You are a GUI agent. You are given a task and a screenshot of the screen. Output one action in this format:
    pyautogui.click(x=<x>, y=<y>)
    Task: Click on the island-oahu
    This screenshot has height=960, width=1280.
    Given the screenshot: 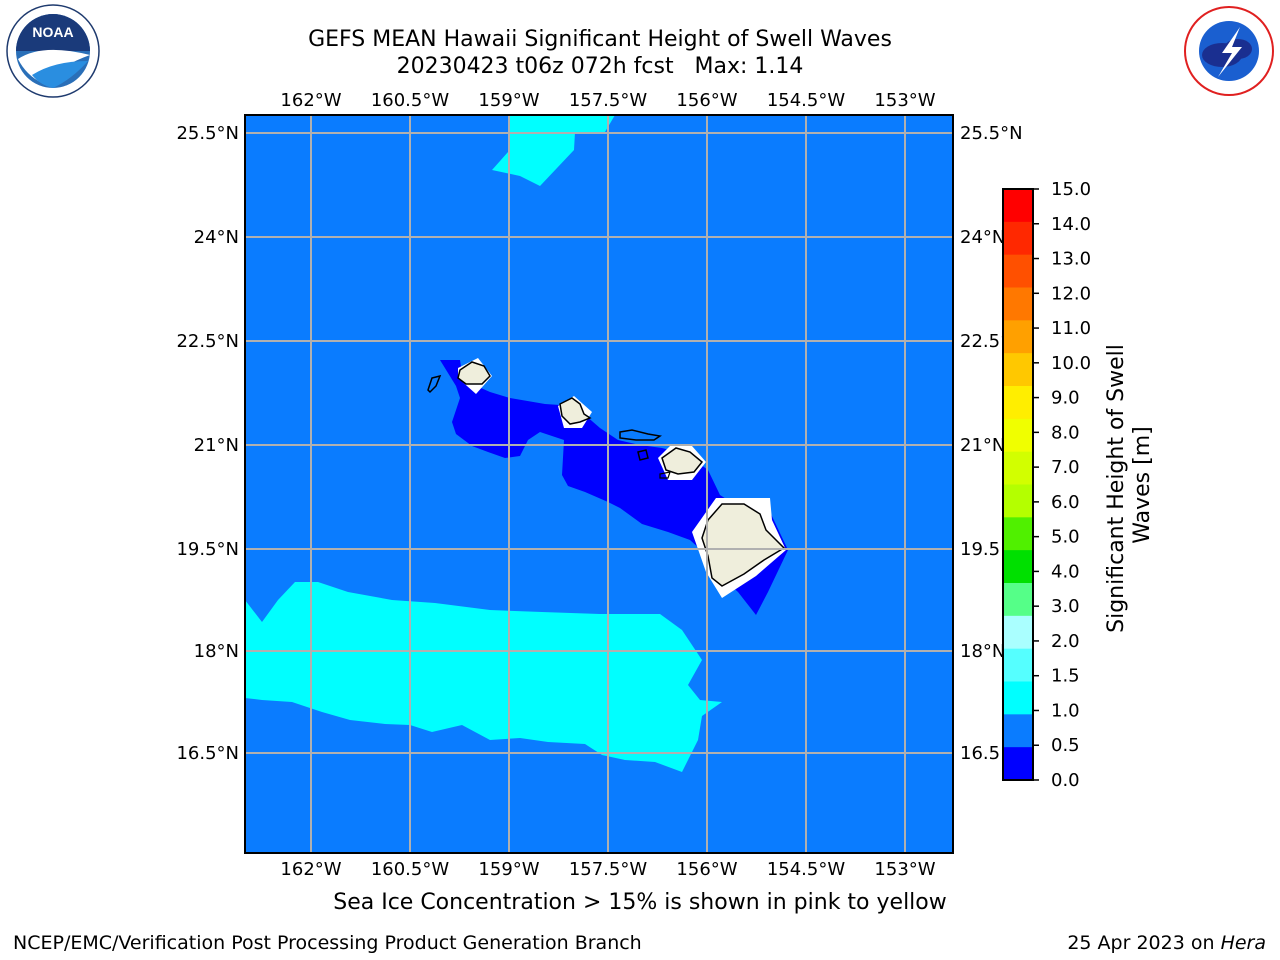 What is the action you would take?
    pyautogui.click(x=575, y=411)
    